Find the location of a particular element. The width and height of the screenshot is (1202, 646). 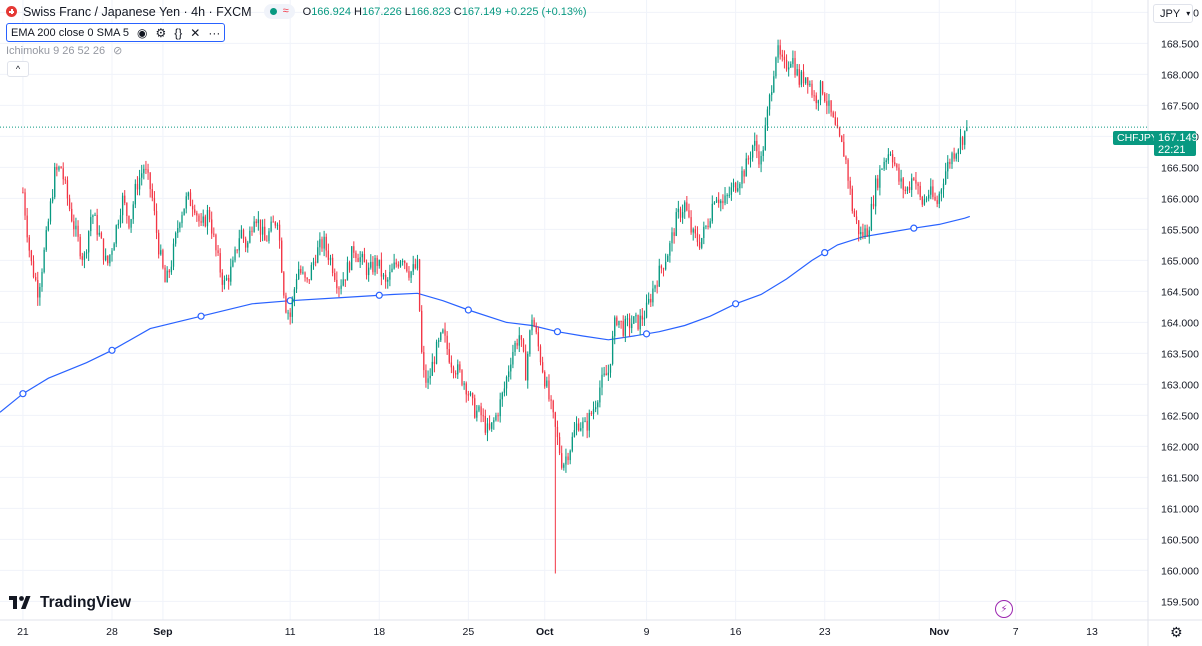

price-tick-label: 165.500 is located at coordinates (1180, 230).